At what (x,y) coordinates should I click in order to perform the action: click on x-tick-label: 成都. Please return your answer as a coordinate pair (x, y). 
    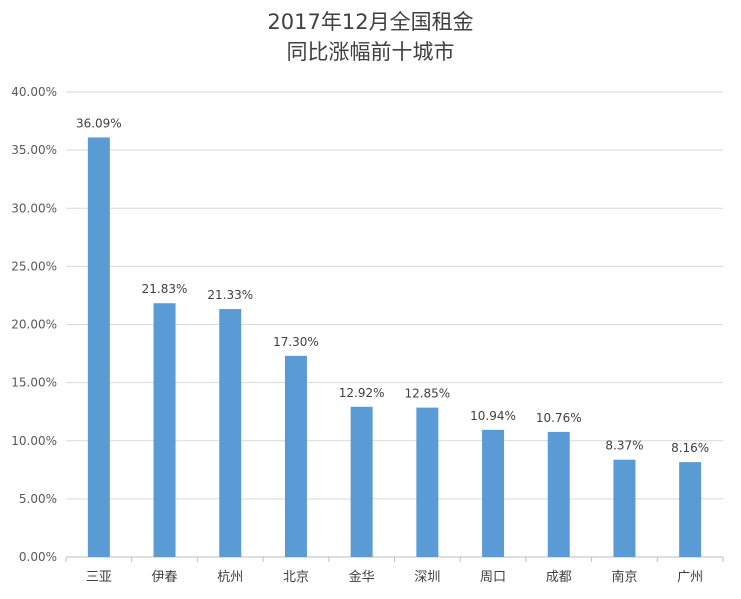
    Looking at the image, I should click on (559, 577).